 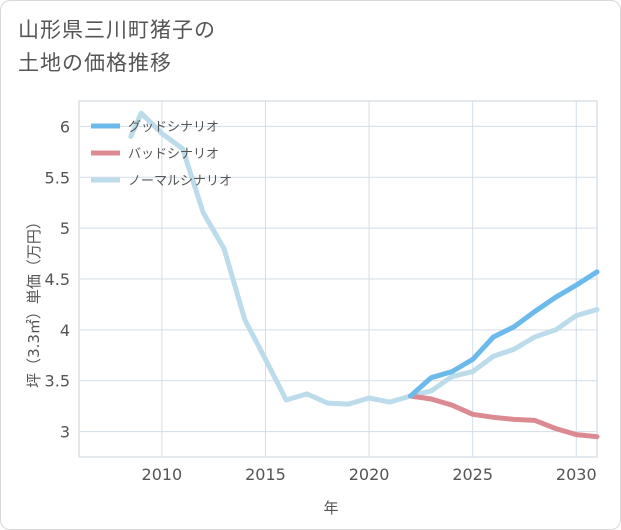 I want to click on title-line-2: 土地の価格推移, so click(x=95, y=63).